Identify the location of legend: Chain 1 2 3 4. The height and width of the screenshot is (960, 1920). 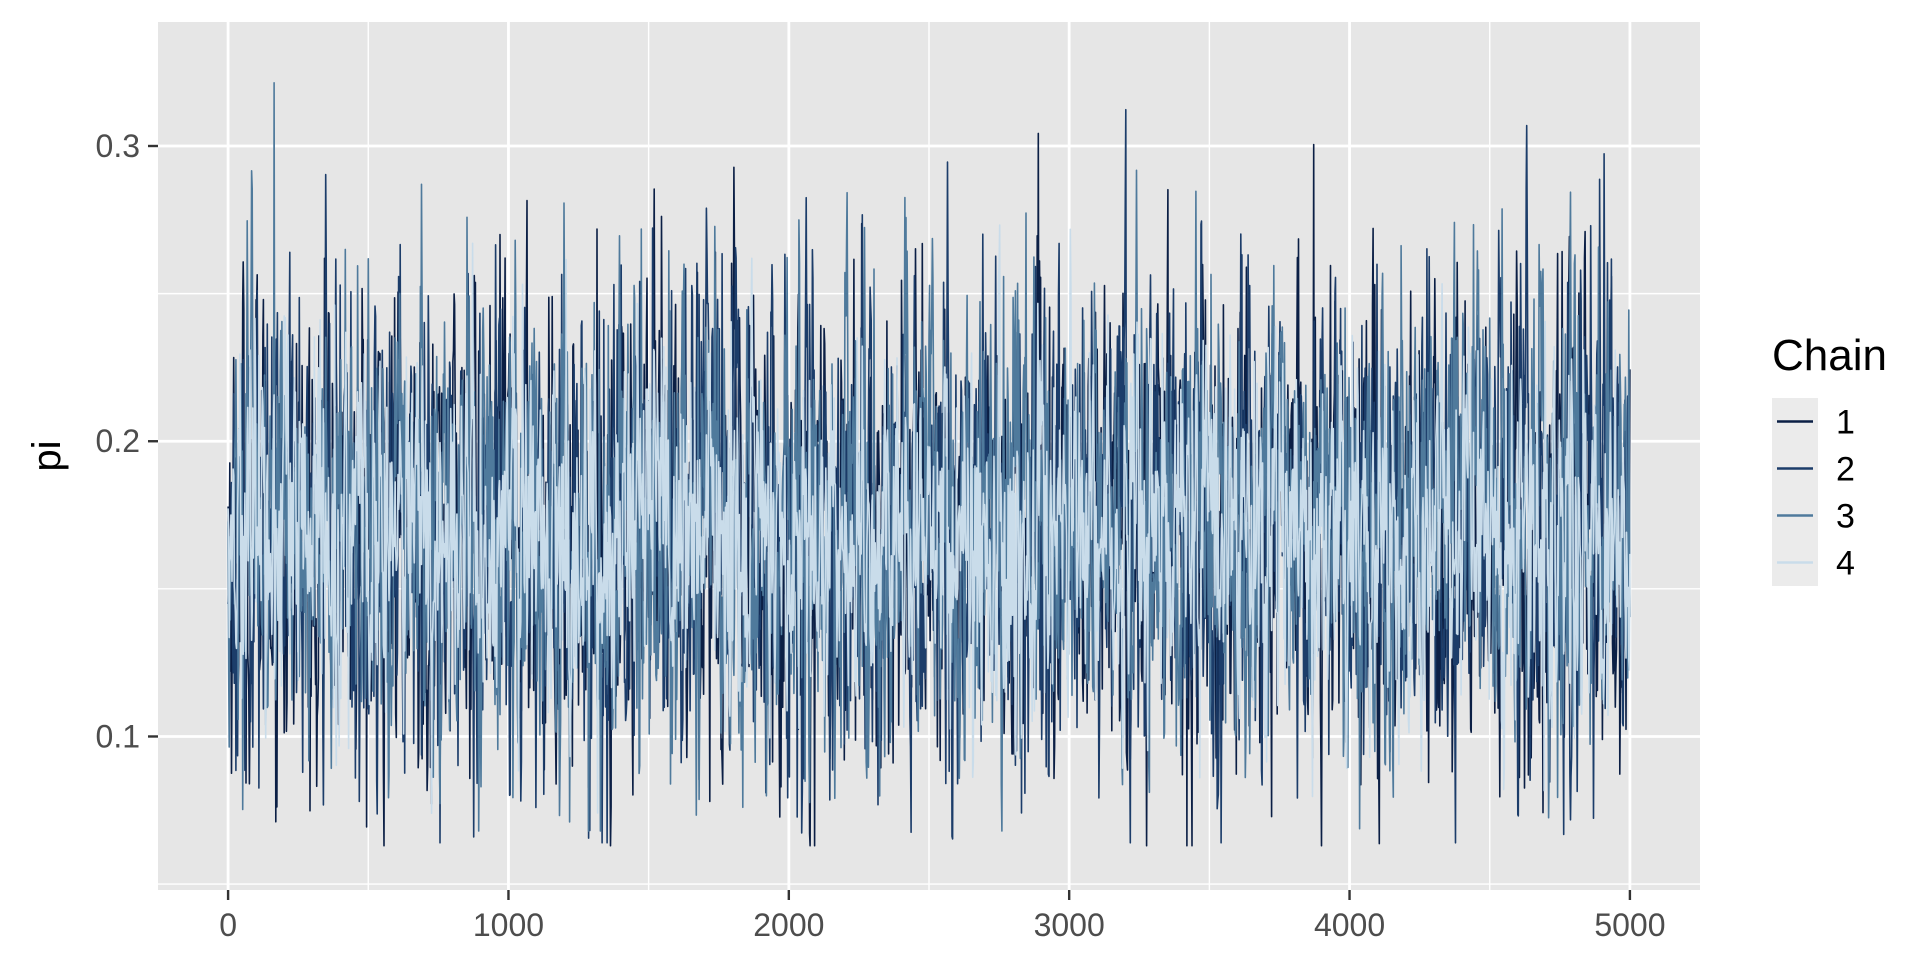
(1829, 458).